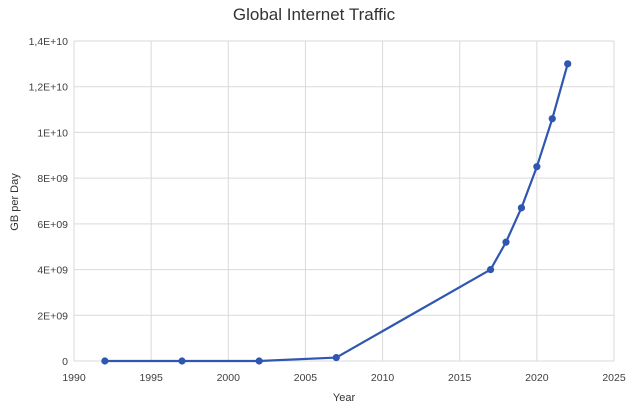  Describe the element at coordinates (229, 378) in the screenshot. I see `x-tick-label: 2000` at that location.